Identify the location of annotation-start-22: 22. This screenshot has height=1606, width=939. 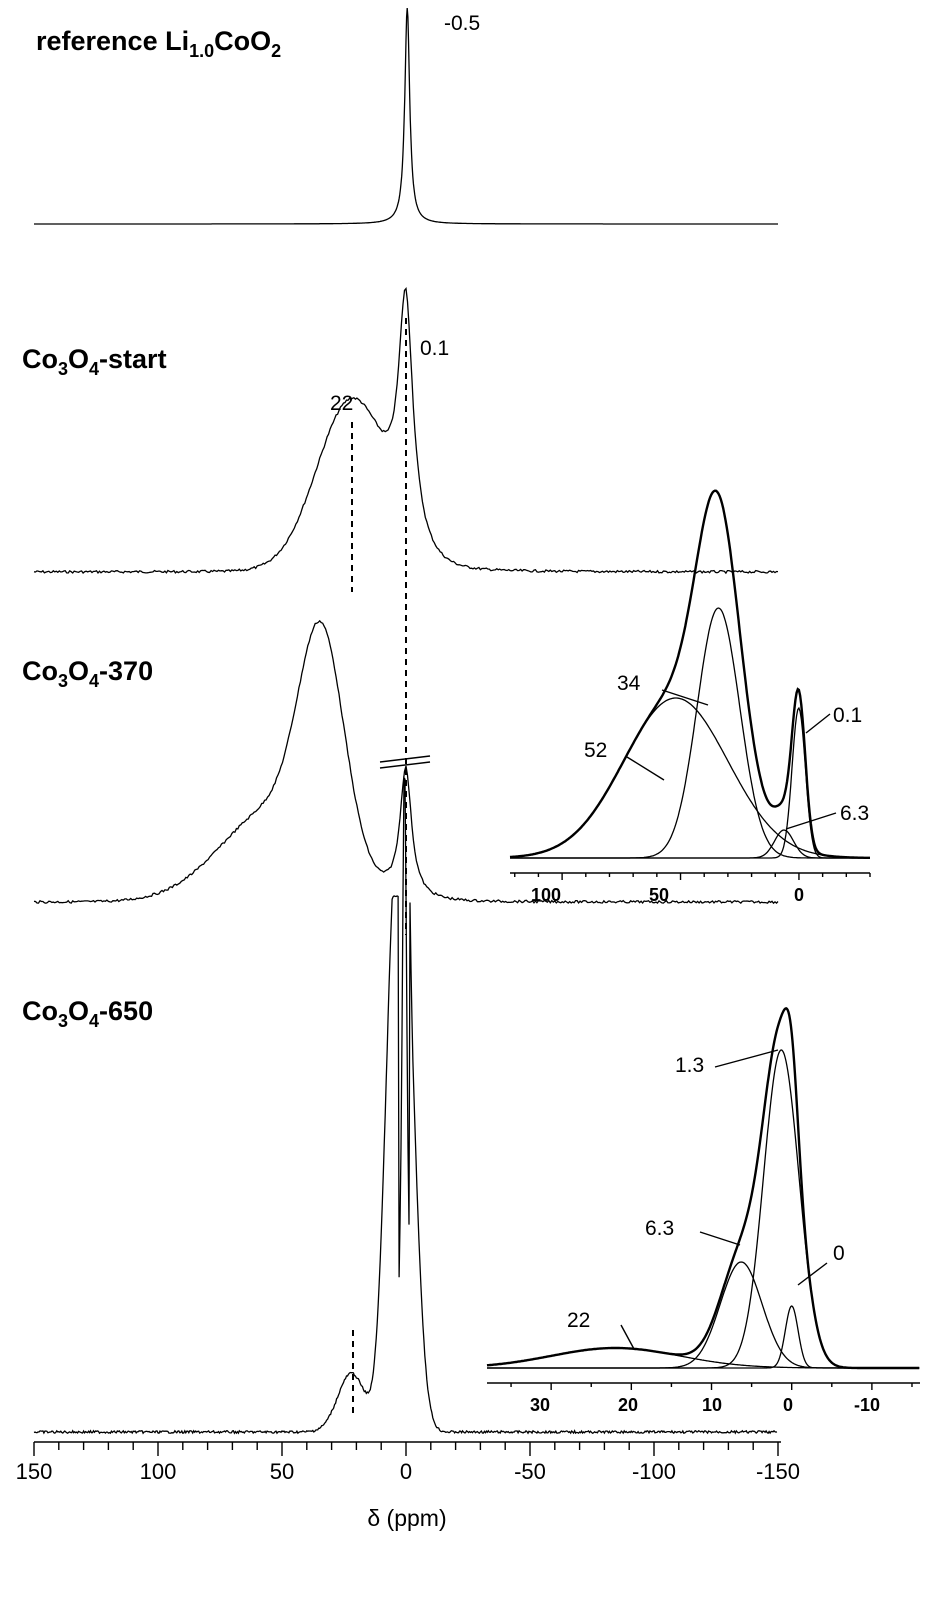
(341, 403).